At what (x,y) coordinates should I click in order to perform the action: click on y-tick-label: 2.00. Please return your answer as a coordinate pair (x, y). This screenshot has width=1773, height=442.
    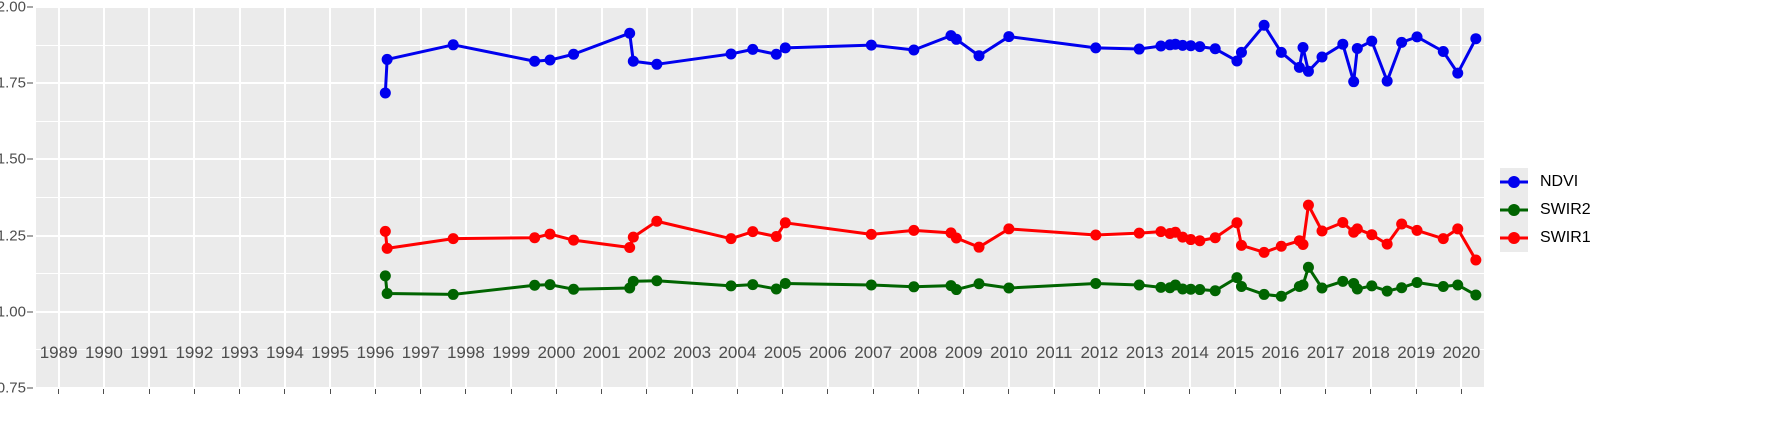
    Looking at the image, I should click on (13, 8).